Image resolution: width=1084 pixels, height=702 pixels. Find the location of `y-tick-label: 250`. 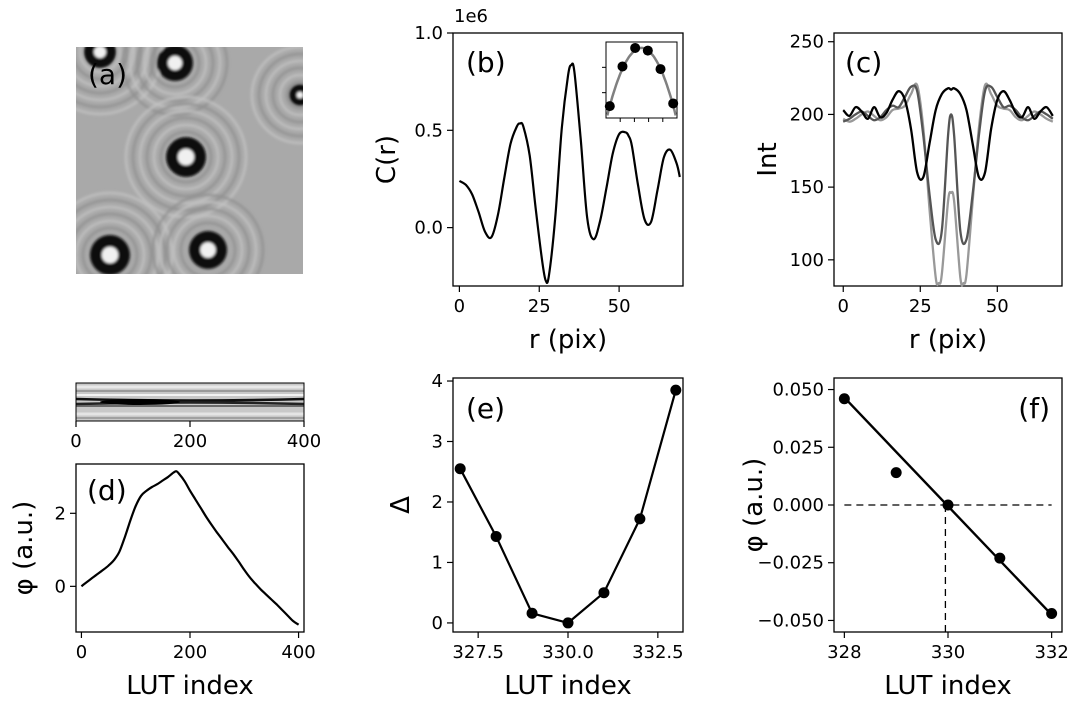

y-tick-label: 250 is located at coordinates (807, 42).